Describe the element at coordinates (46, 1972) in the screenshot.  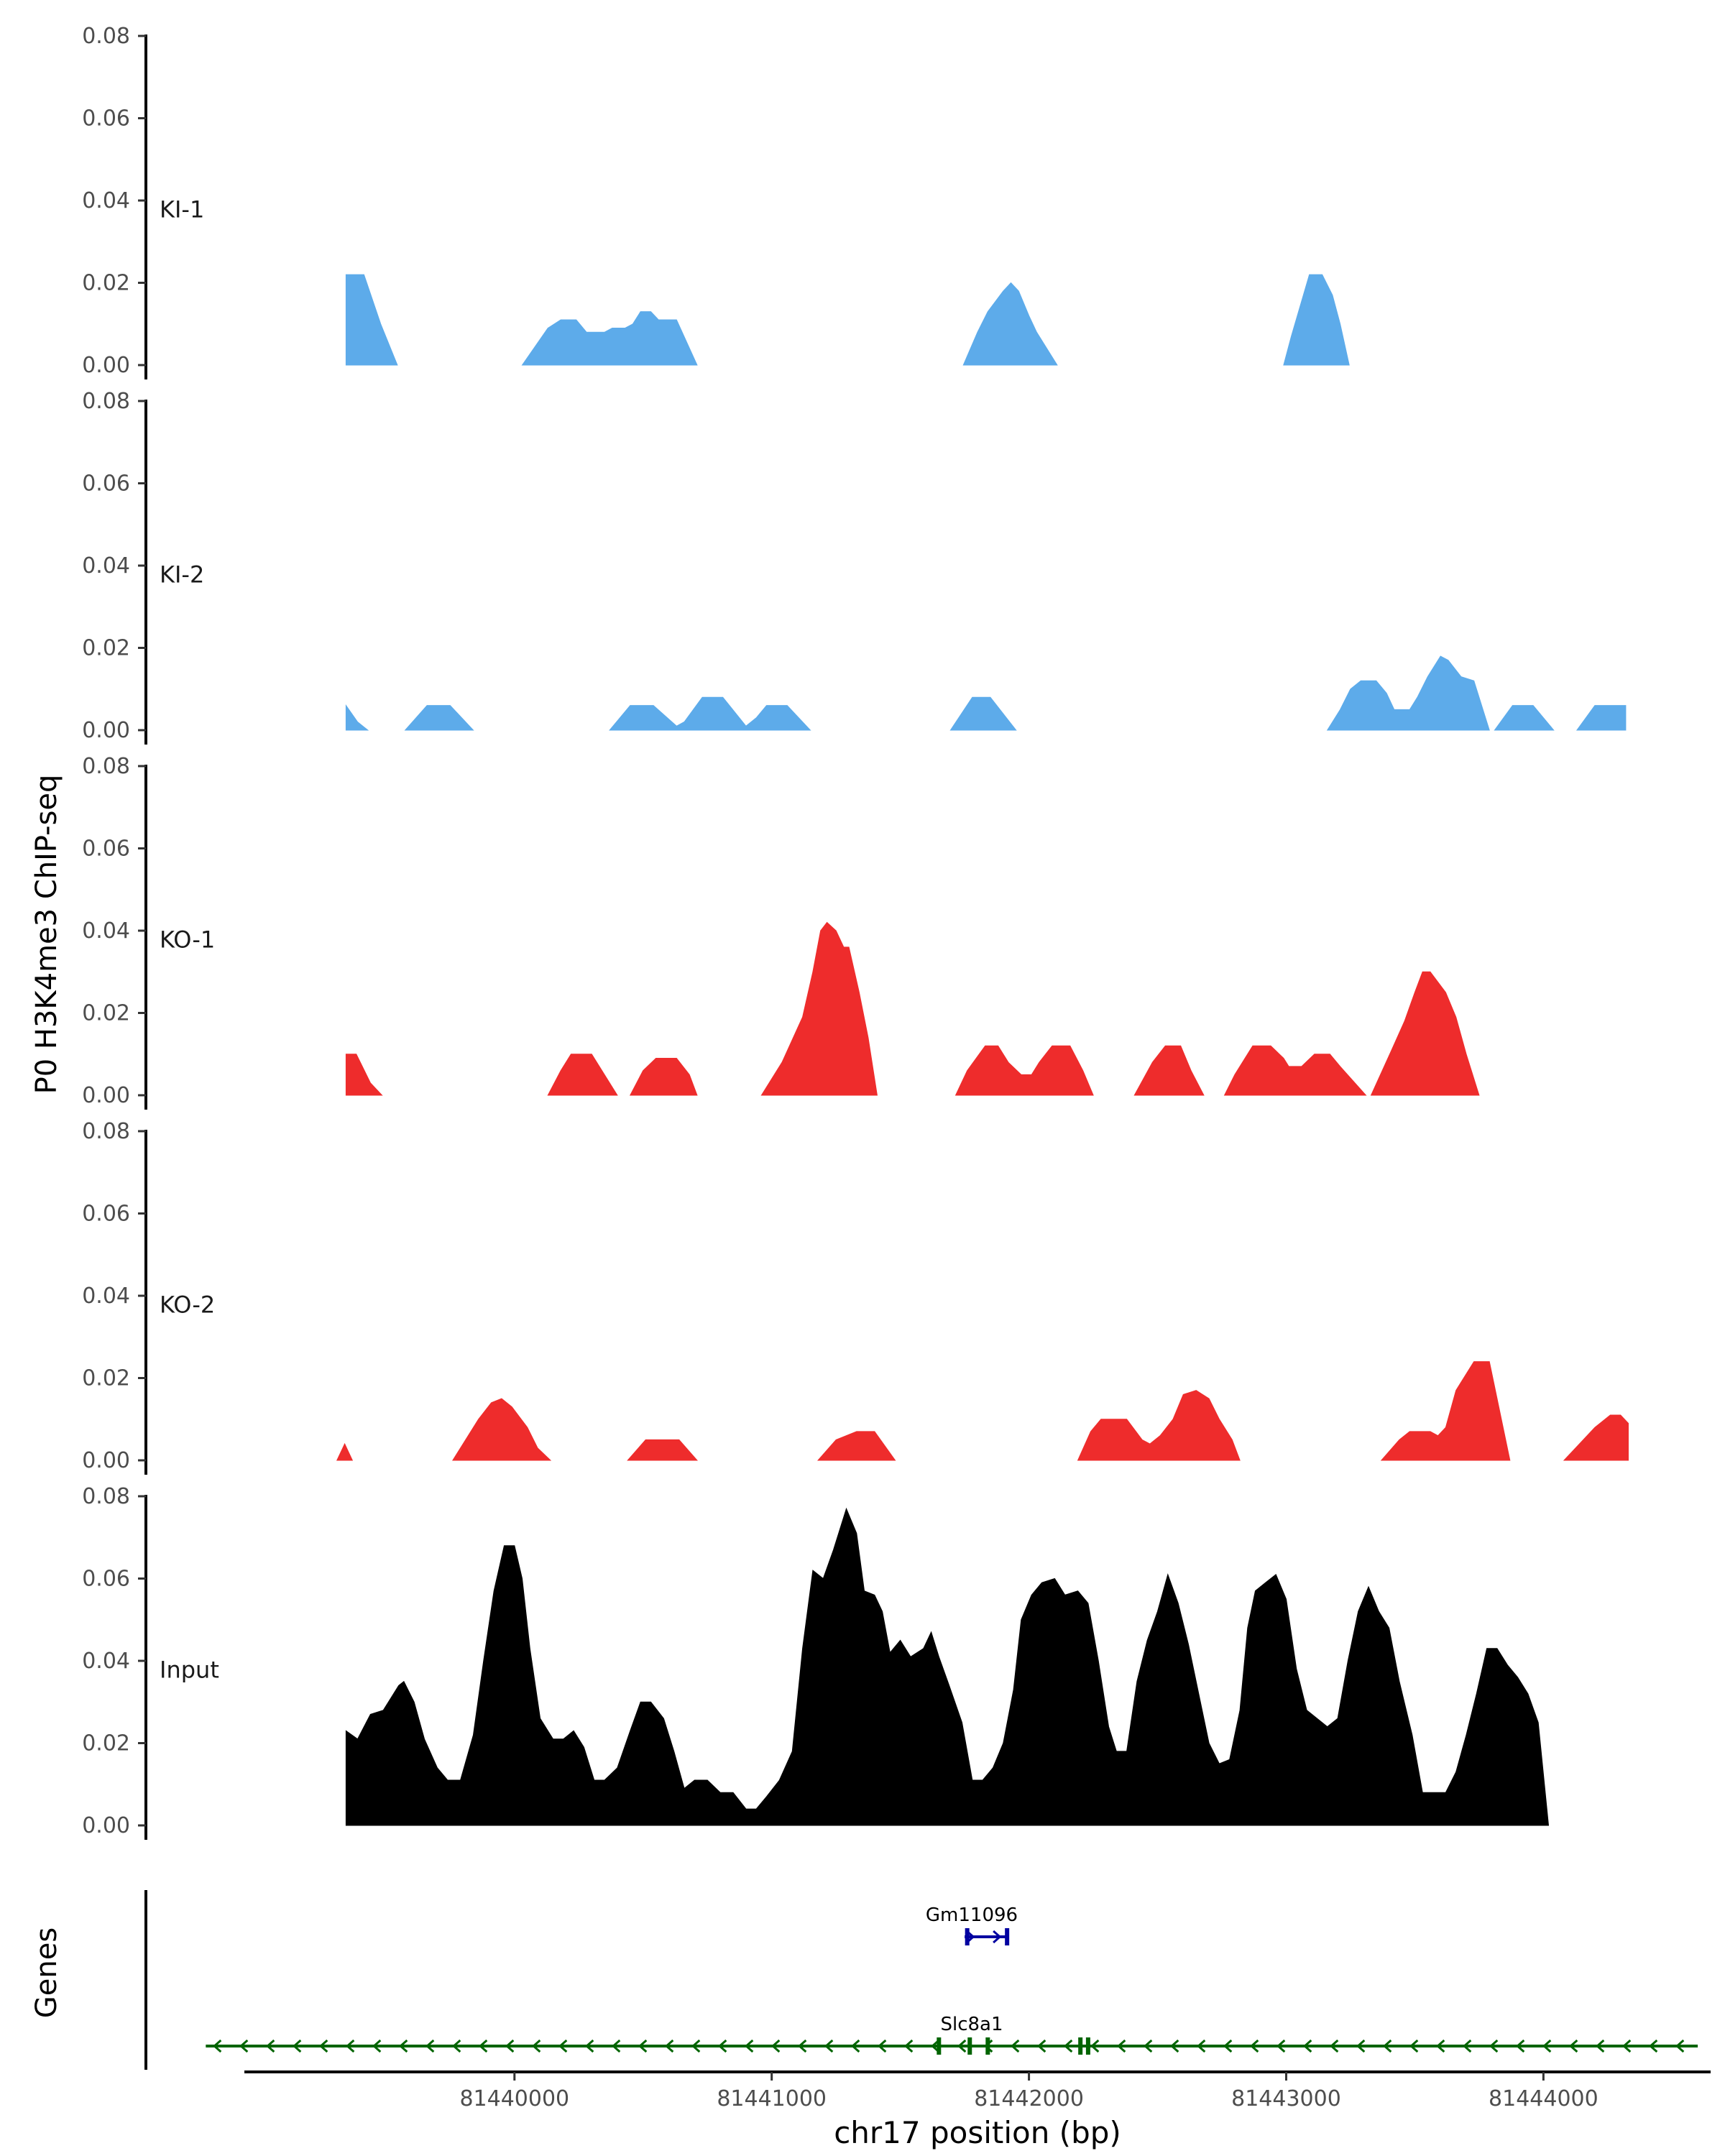
I see `genes-panel-label: Genes` at that location.